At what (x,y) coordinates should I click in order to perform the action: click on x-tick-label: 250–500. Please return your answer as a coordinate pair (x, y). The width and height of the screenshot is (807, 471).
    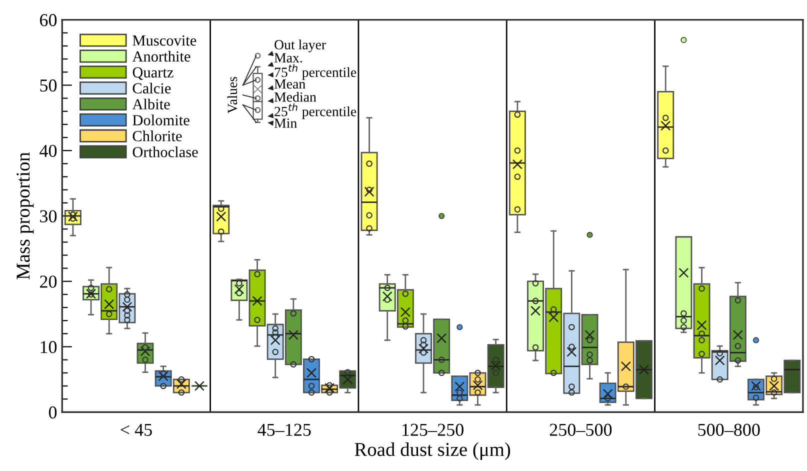
    Looking at the image, I should click on (581, 430).